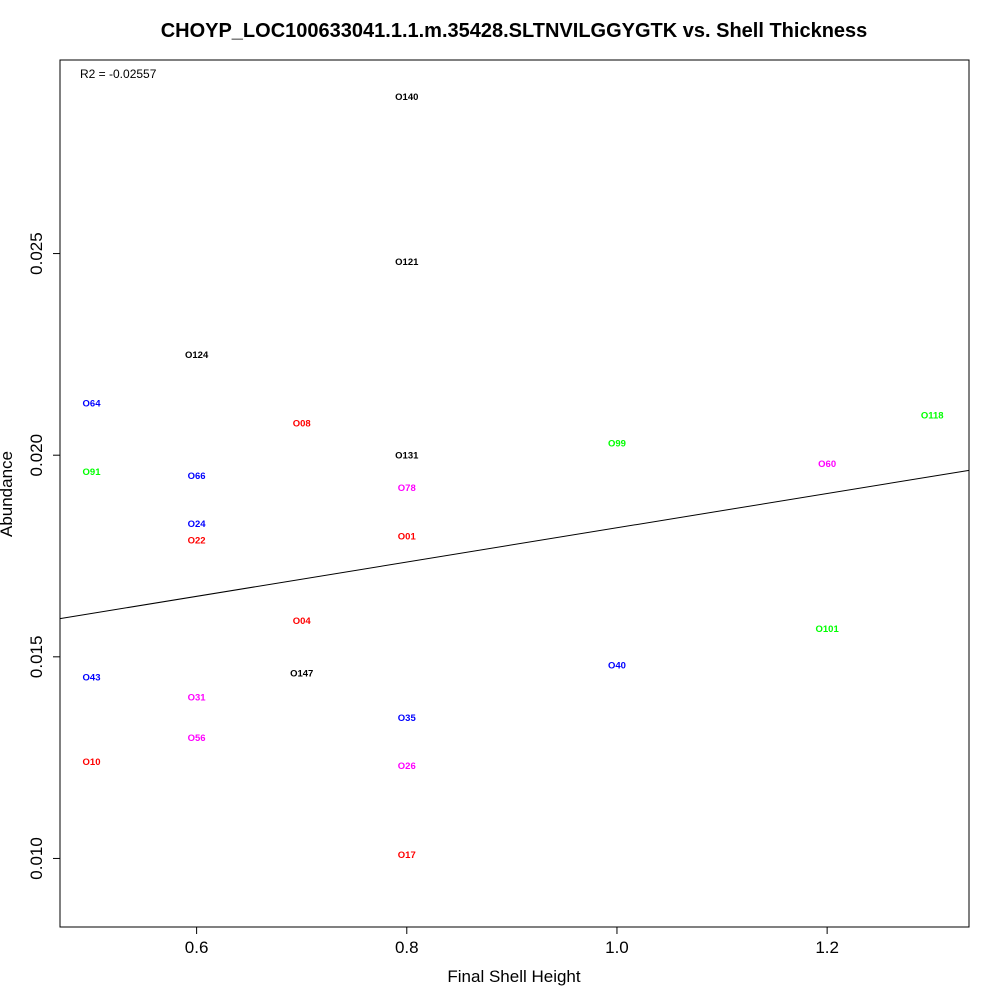 The image size is (1000, 1000). What do you see at coordinates (92, 677) in the screenshot?
I see `data-point-o43: O43` at bounding box center [92, 677].